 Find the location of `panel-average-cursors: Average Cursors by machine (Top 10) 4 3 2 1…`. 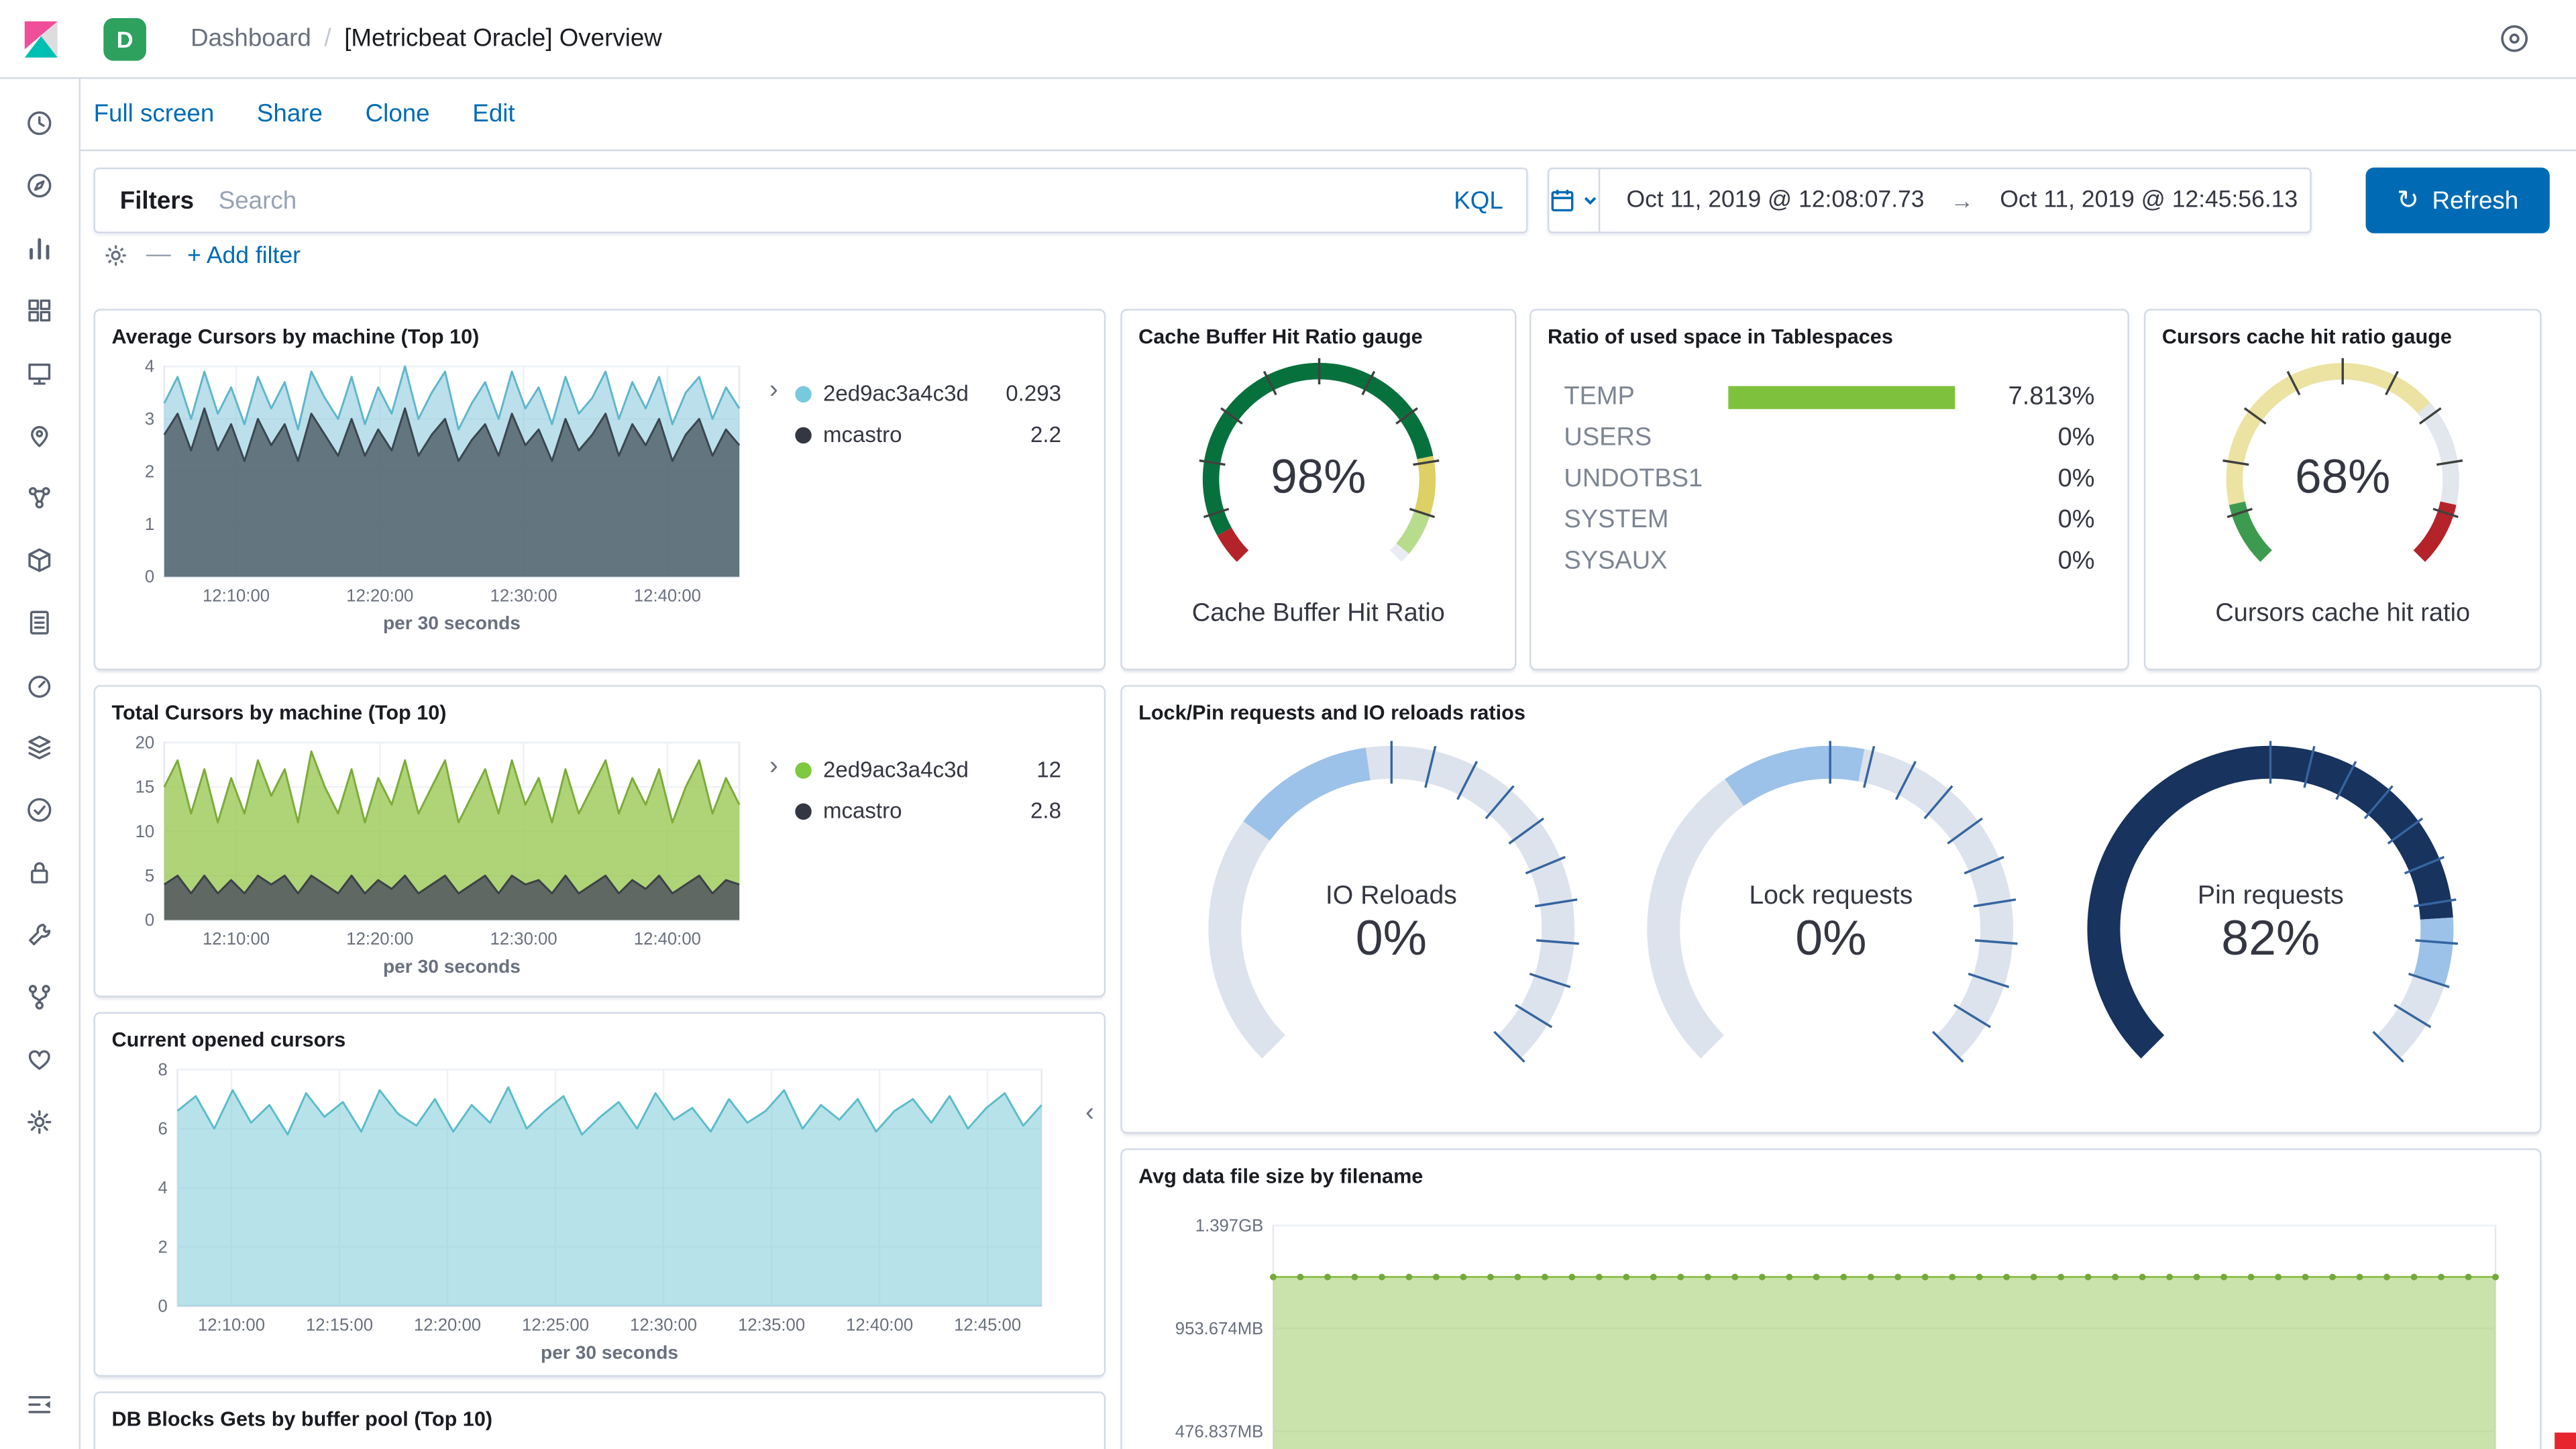

panel-average-cursors: Average Cursors by machine (Top 10) 4 3 2 1… is located at coordinates (599, 490).